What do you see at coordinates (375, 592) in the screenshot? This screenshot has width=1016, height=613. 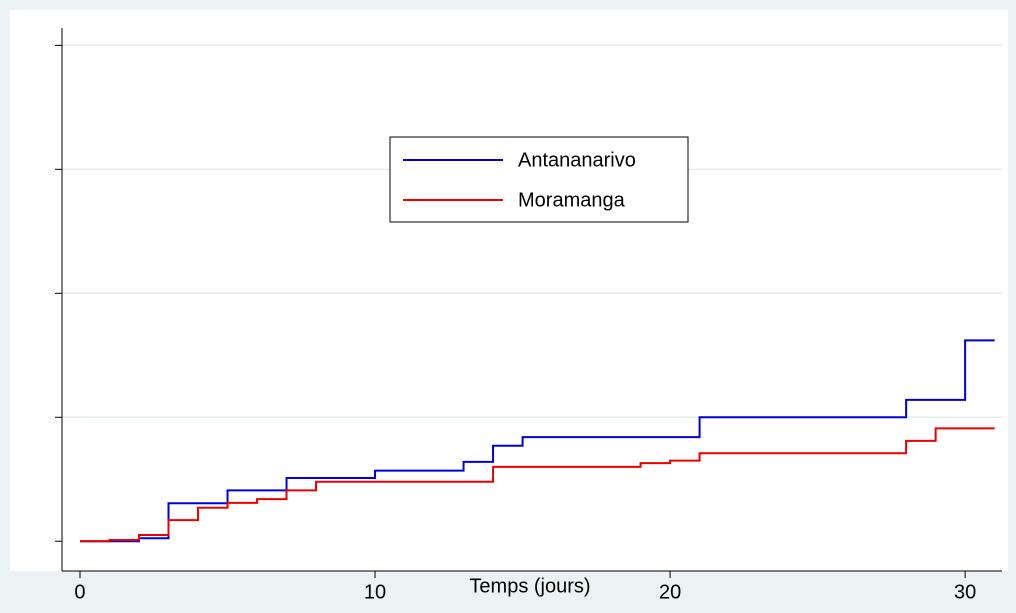 I see `x-tick-label: 10` at bounding box center [375, 592].